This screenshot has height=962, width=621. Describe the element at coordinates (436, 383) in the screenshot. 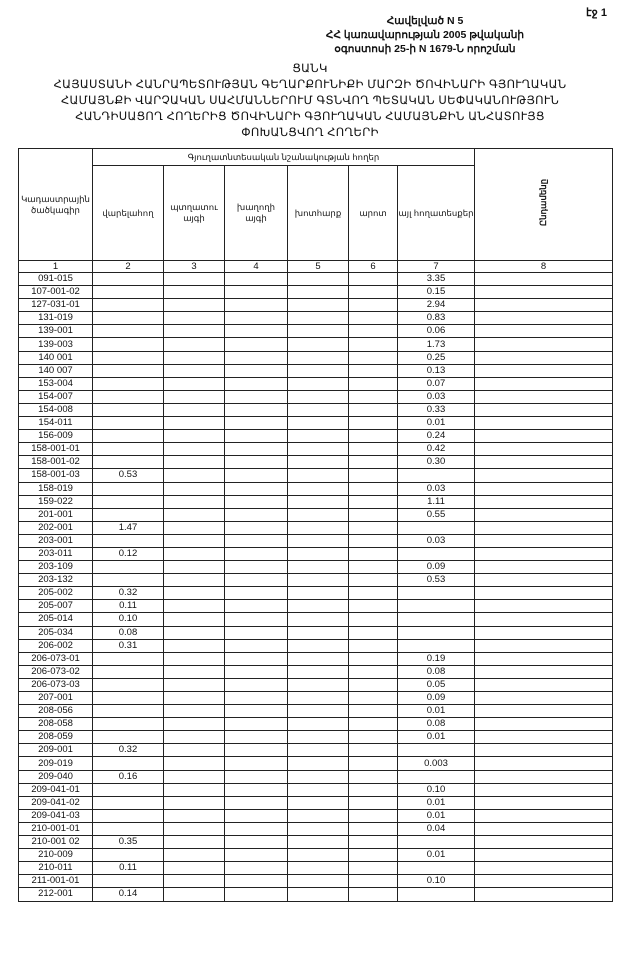

I see `area-value: 0.07` at that location.